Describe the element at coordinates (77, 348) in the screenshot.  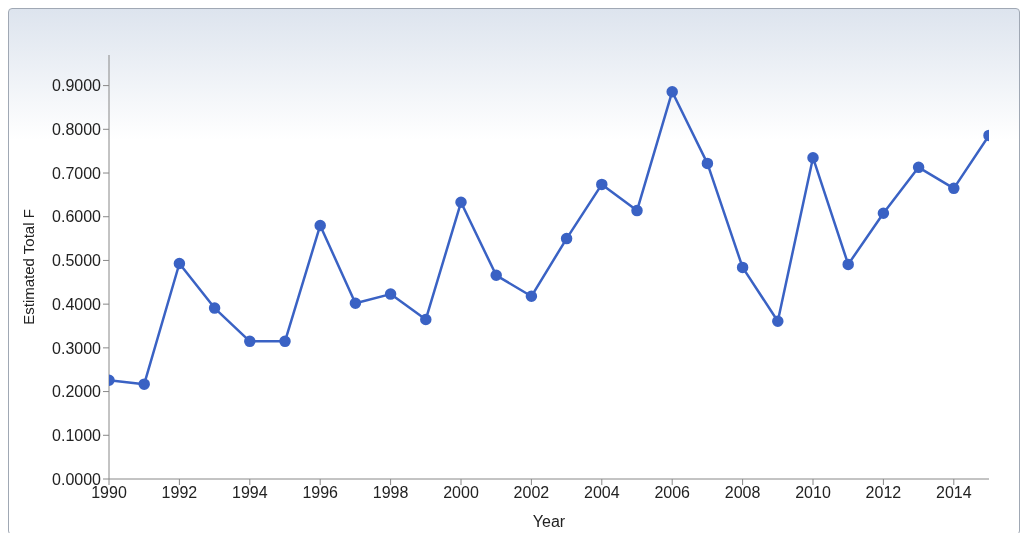
I see `y-tick-label: 0.3000` at that location.